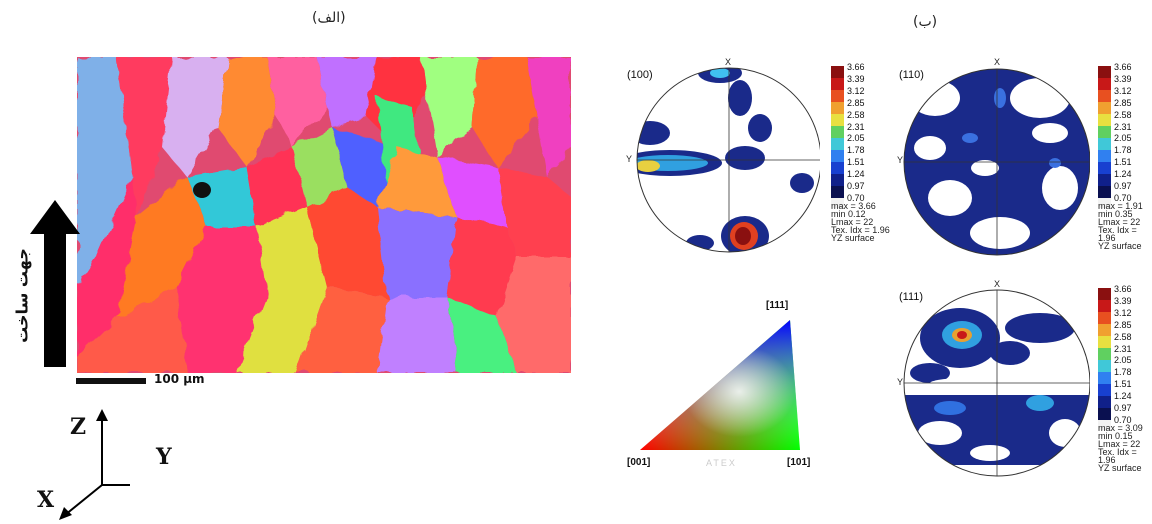 Image resolution: width=1152 pixels, height=524 pixels. Describe the element at coordinates (202, 190) in the screenshot. I see `defect-spot` at that location.